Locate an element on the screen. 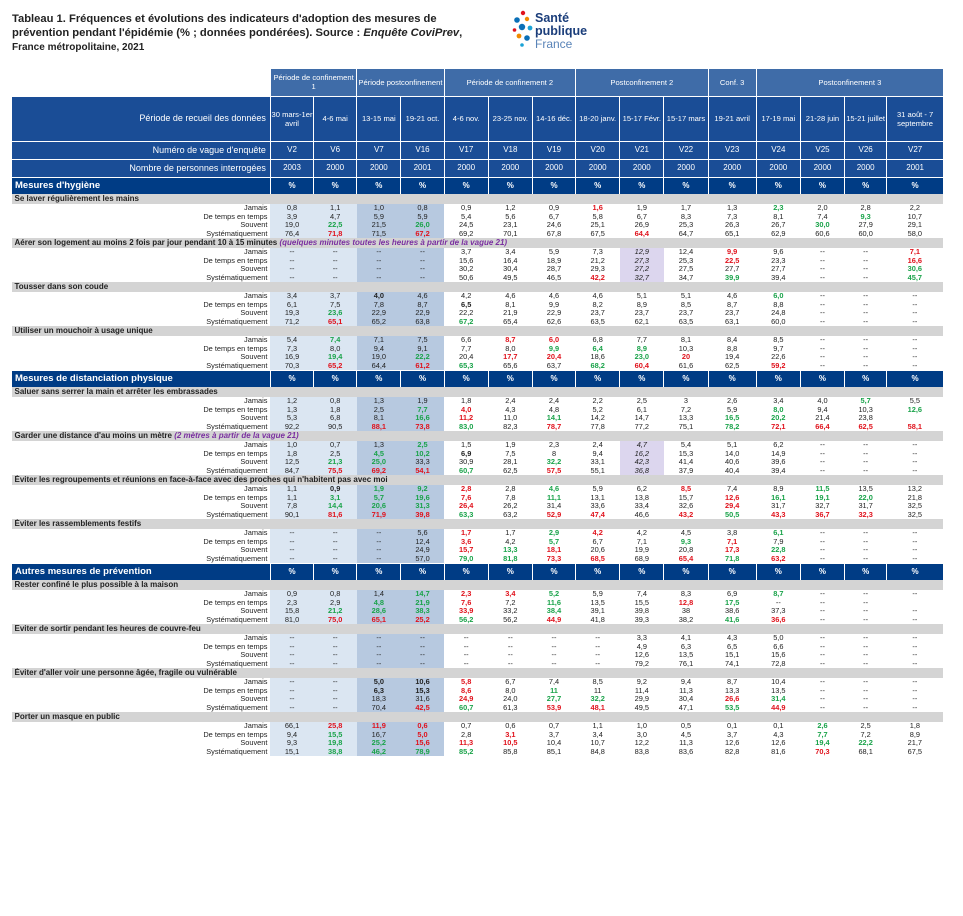  value-cell: 13,5 is located at coordinates (686, 655).